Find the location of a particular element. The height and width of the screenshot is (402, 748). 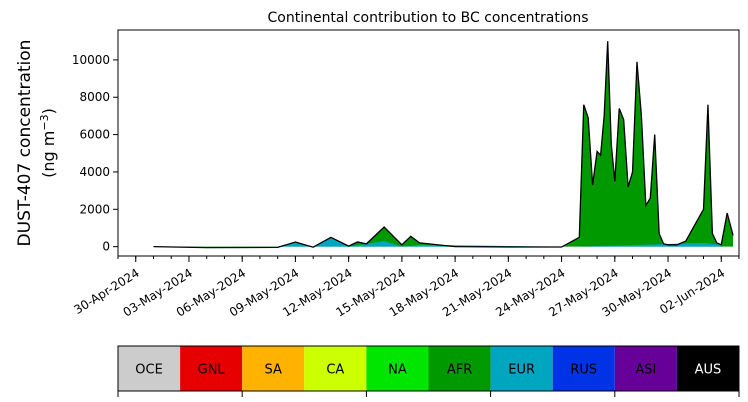

y-tick-label: 0 is located at coordinates (106, 247).